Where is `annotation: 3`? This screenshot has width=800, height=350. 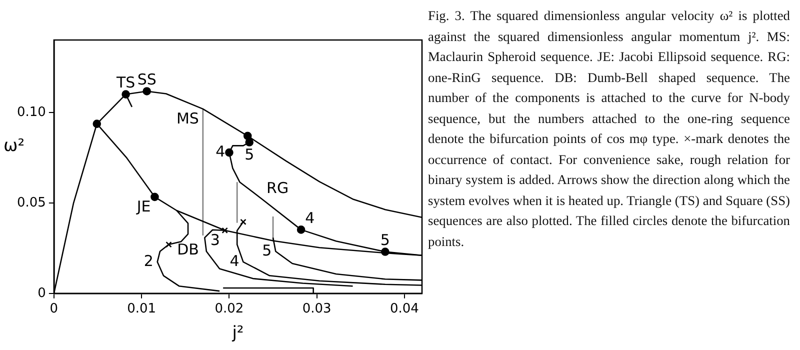 annotation: 3 is located at coordinates (215, 239).